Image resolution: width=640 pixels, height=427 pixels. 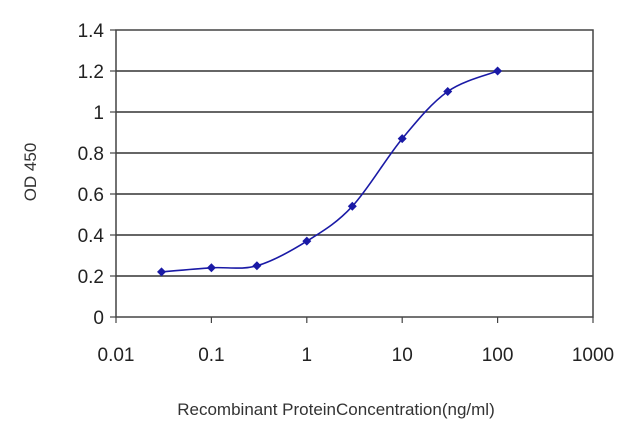 I want to click on y-axis-label: OD 450, so click(x=30, y=172).